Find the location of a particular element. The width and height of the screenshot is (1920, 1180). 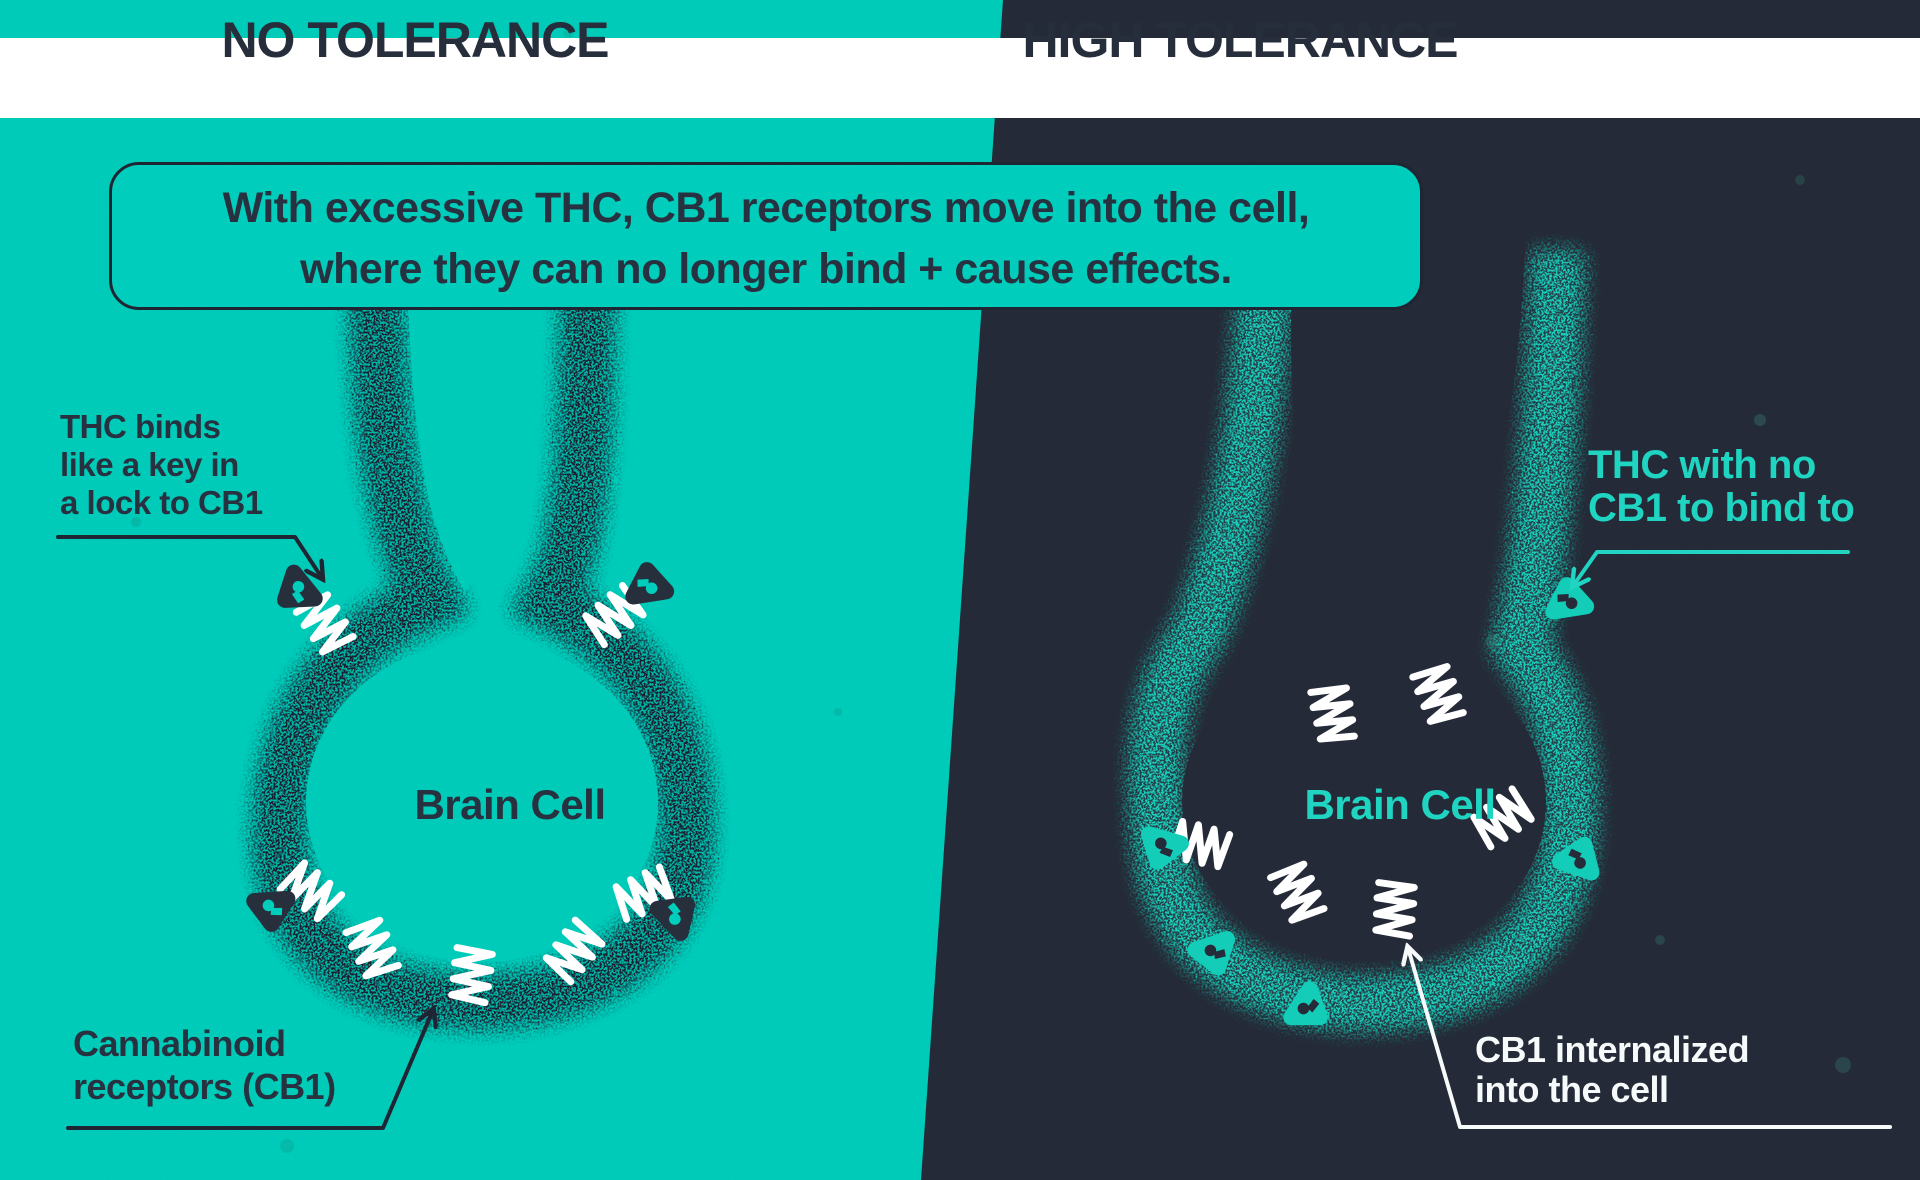

pointer-line-cb1-left is located at coordinates (249, 1070).